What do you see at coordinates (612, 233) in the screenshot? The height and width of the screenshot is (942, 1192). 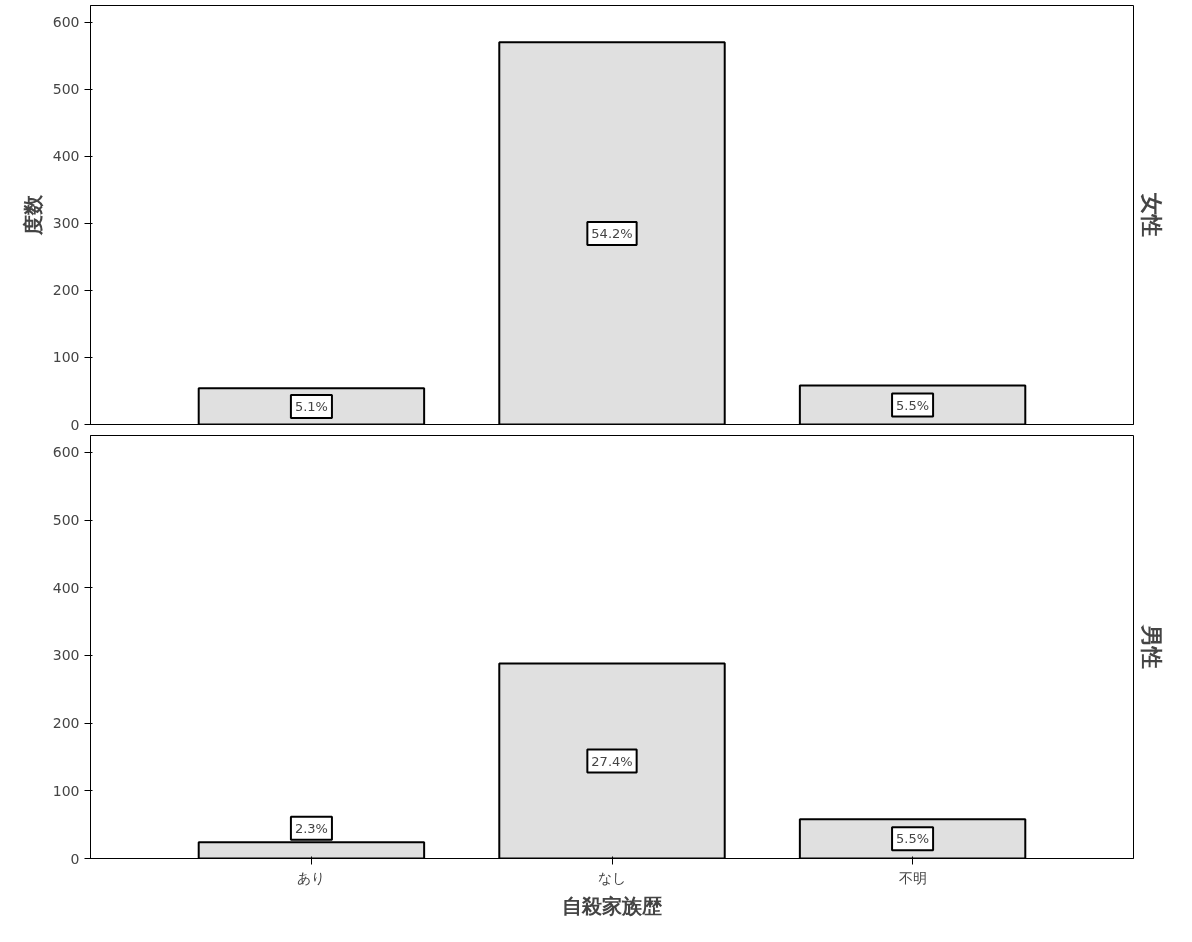 I see `annotation: 54.2%` at bounding box center [612, 233].